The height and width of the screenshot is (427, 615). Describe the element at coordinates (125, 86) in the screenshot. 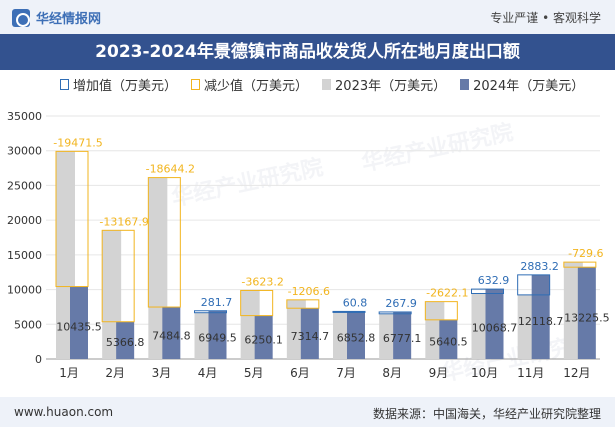

I see `legend-label-increase: 增加值（万美元）` at that location.